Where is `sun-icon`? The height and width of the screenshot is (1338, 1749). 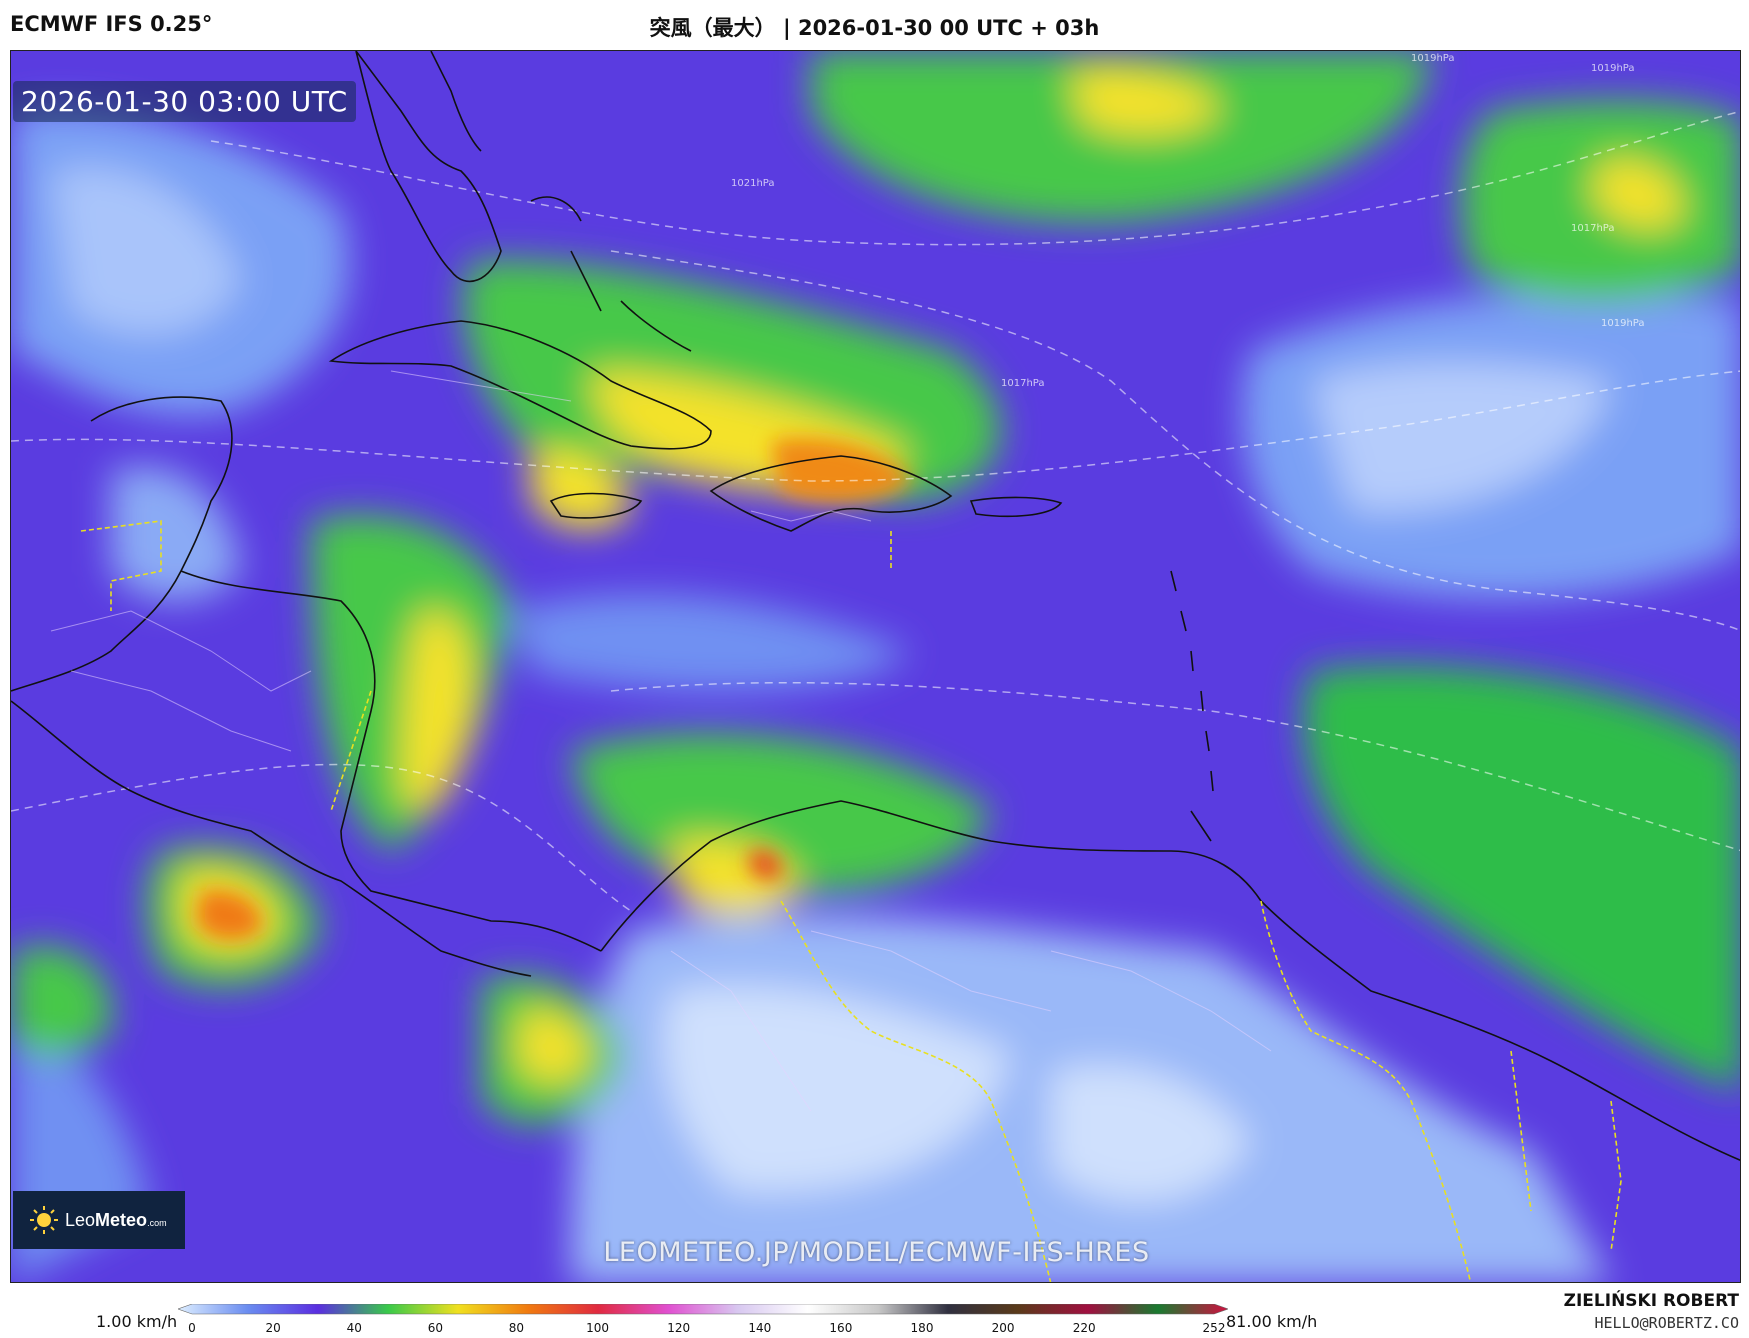
sun-icon is located at coordinates (44, 1220).